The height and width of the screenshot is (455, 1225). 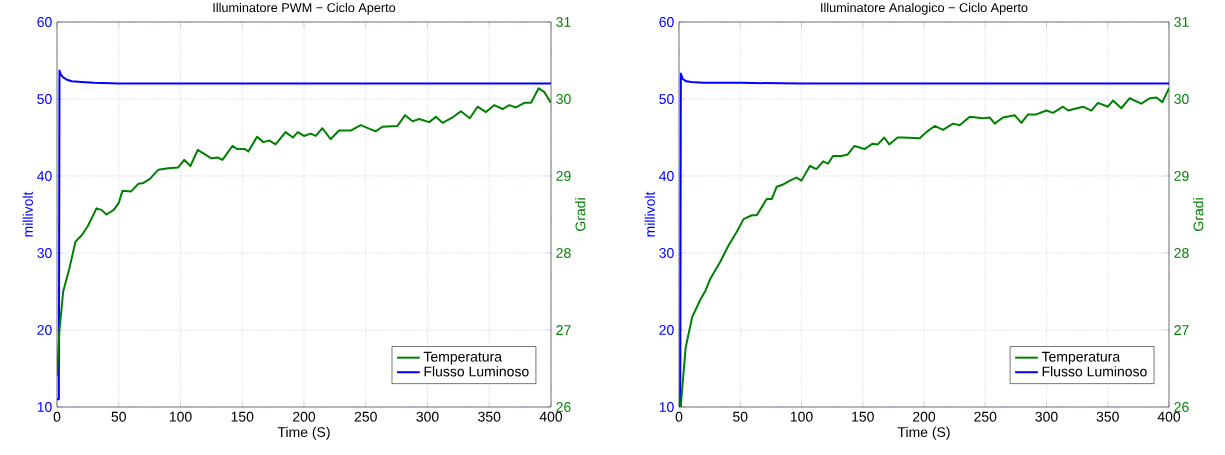 What do you see at coordinates (924, 8) in the screenshot?
I see `chart-title: Illuminatore Analogico − Ciclo Aperto` at bounding box center [924, 8].